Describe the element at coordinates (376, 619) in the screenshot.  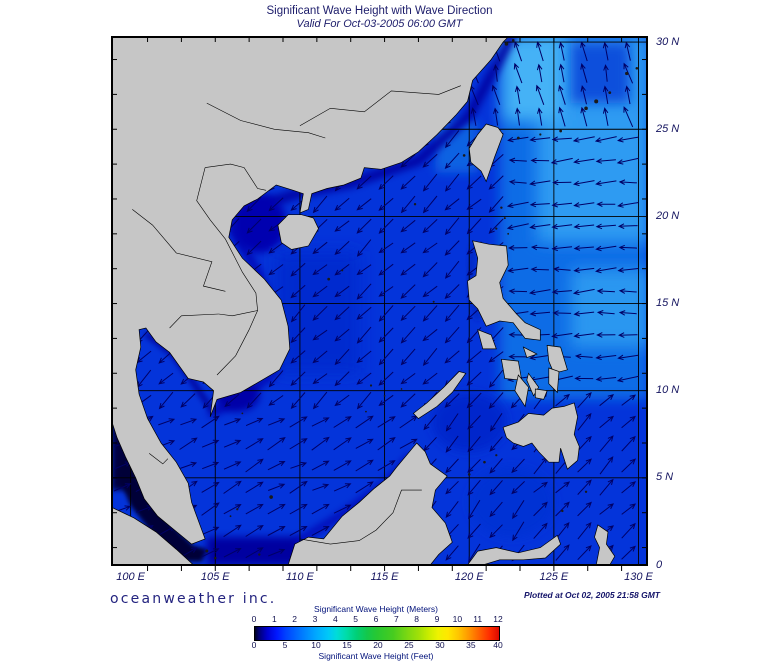
I see `meters-tick-6: 6` at that location.